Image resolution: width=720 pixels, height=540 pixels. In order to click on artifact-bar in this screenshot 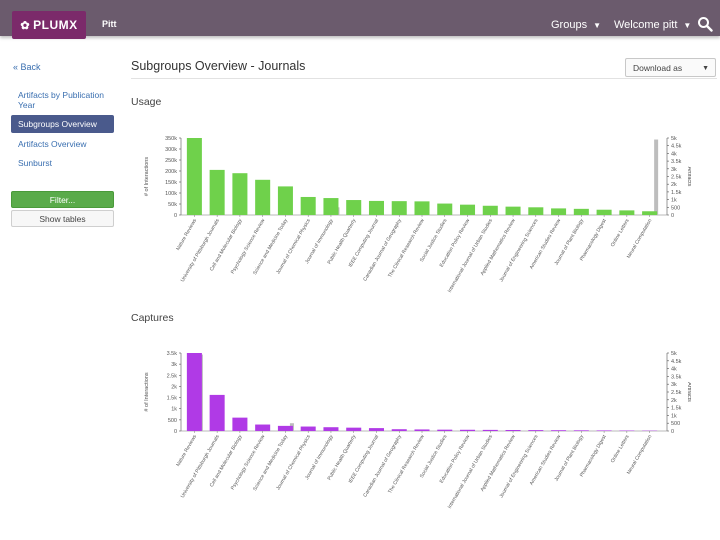, I will do `click(656, 177)`.